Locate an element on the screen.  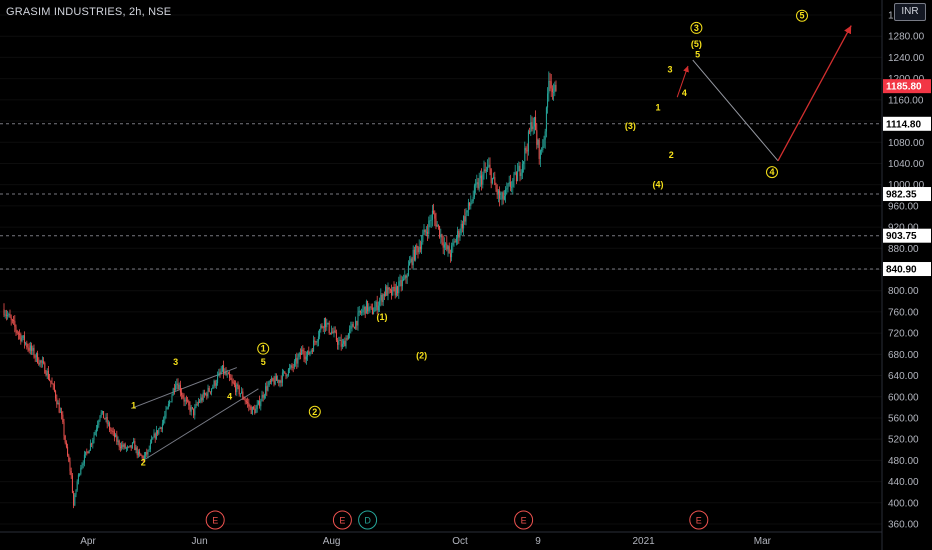
x-tick-label: 2021 is located at coordinates (643, 541).